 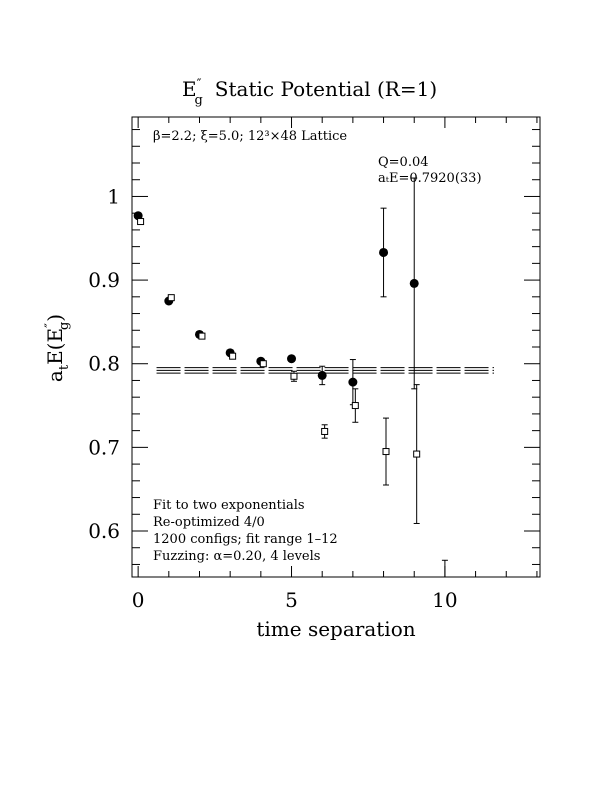 What do you see at coordinates (250, 136) in the screenshot?
I see `lattice-info: β=2.2; ξ=5.0; 12³×48 Lattice` at bounding box center [250, 136].